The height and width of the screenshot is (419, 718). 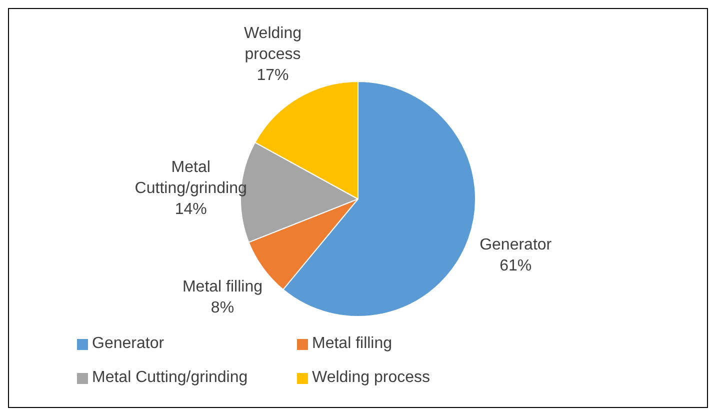 I want to click on data-label: 8%, so click(x=222, y=307).